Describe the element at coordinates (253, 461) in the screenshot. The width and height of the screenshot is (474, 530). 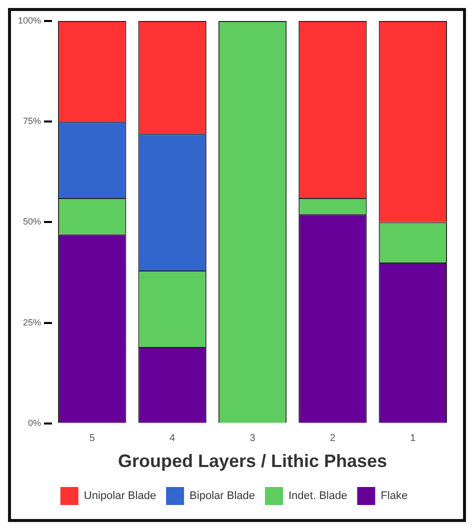
I see `x-axis-title: Grouped Layers / Lithic Phases` at that location.